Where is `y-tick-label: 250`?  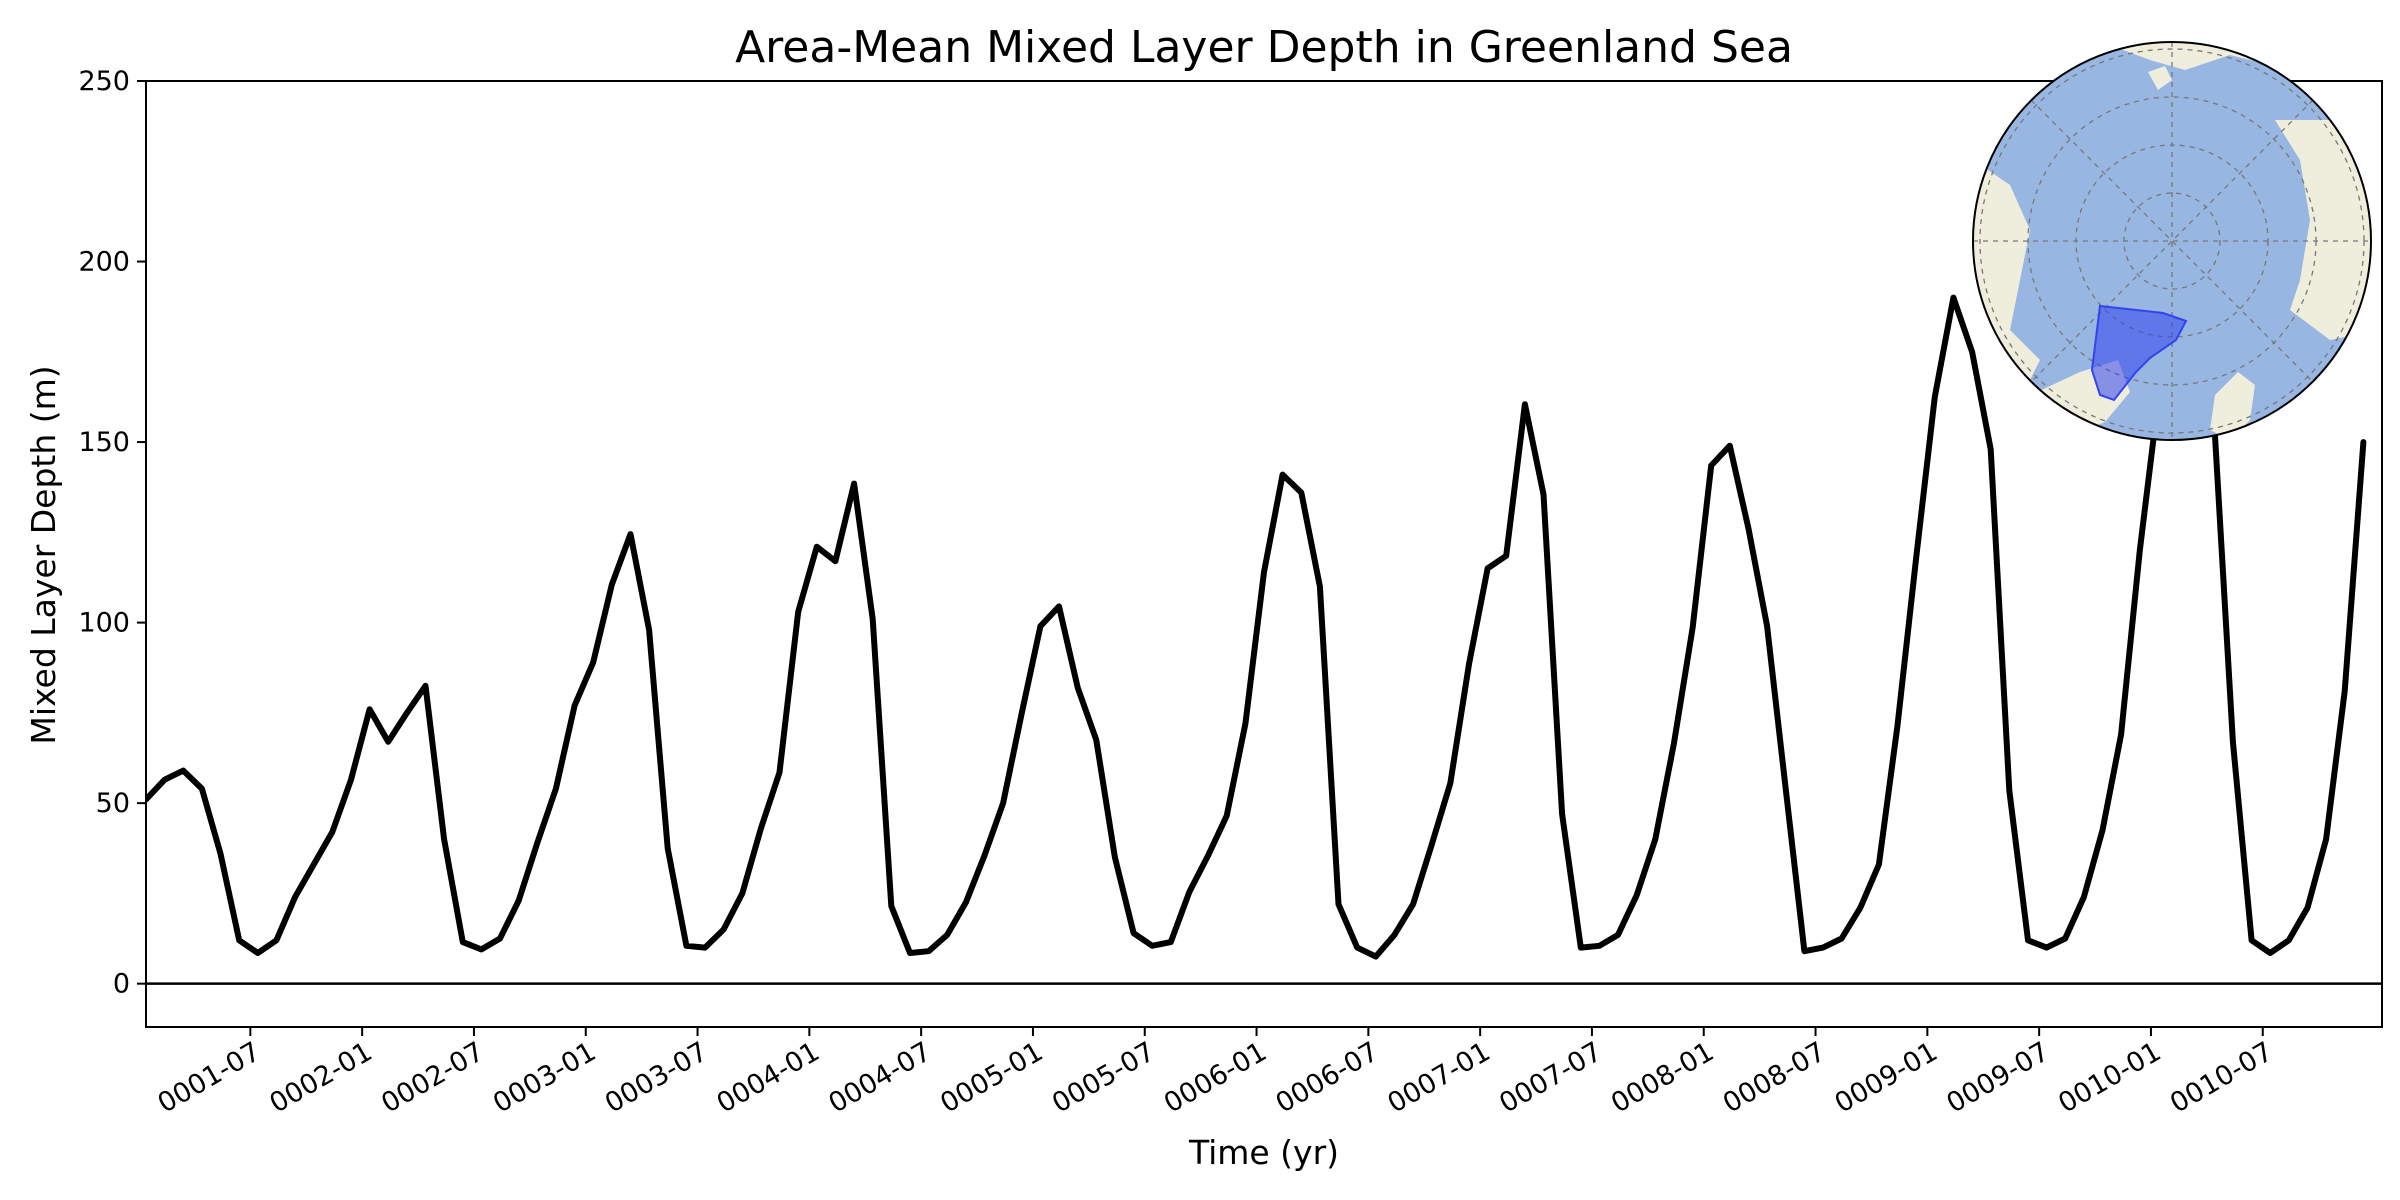 y-tick-label: 250 is located at coordinates (104, 81).